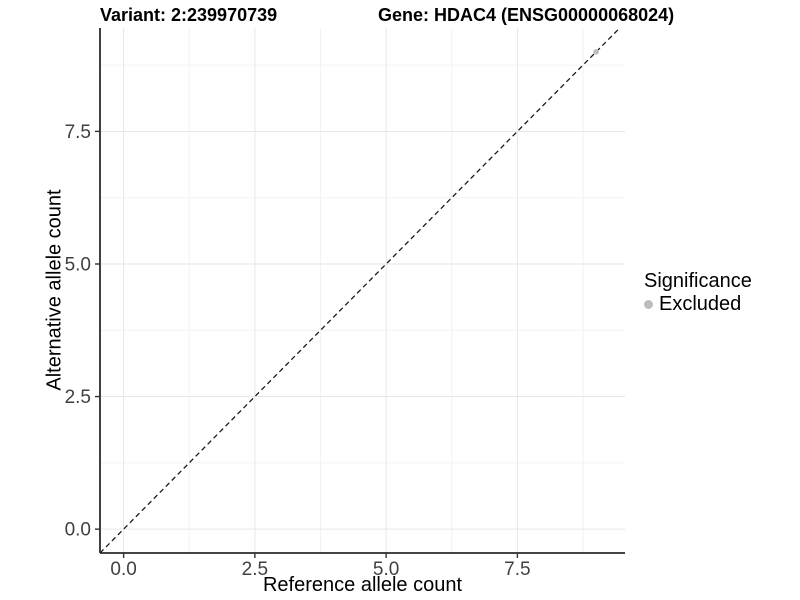 Image resolution: width=800 pixels, height=600 pixels. I want to click on legend-items: Excluded, so click(698, 304).